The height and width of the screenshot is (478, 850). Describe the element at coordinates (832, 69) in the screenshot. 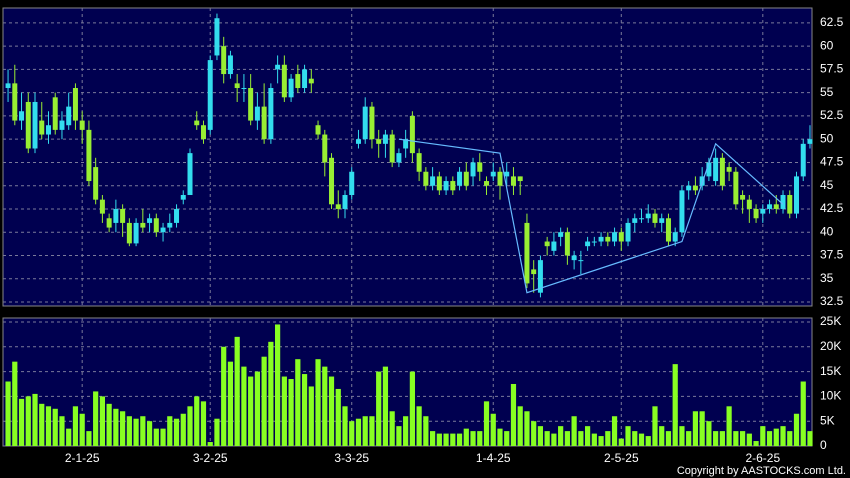

I see `y-tick-label: 57.5` at that location.